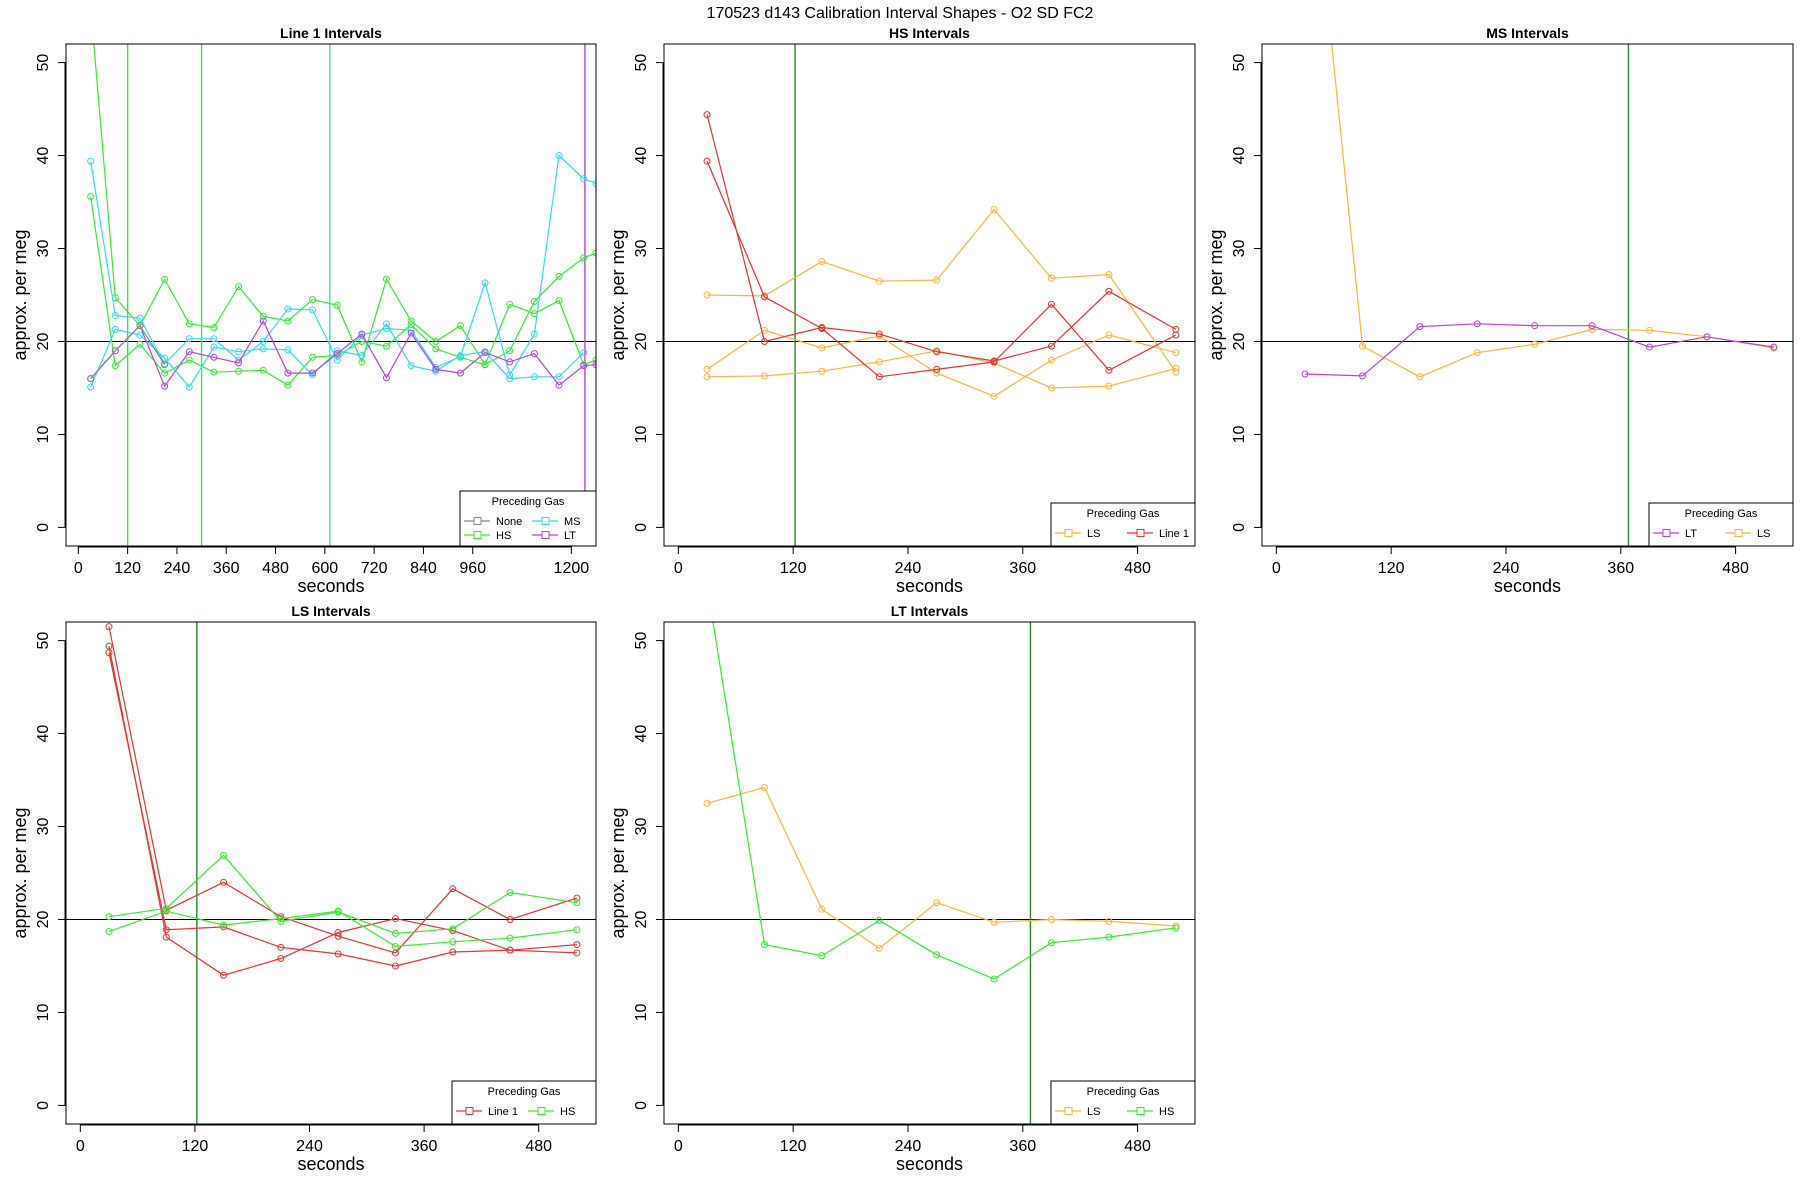  I want to click on x-tick-label: 240, so click(908, 1146).